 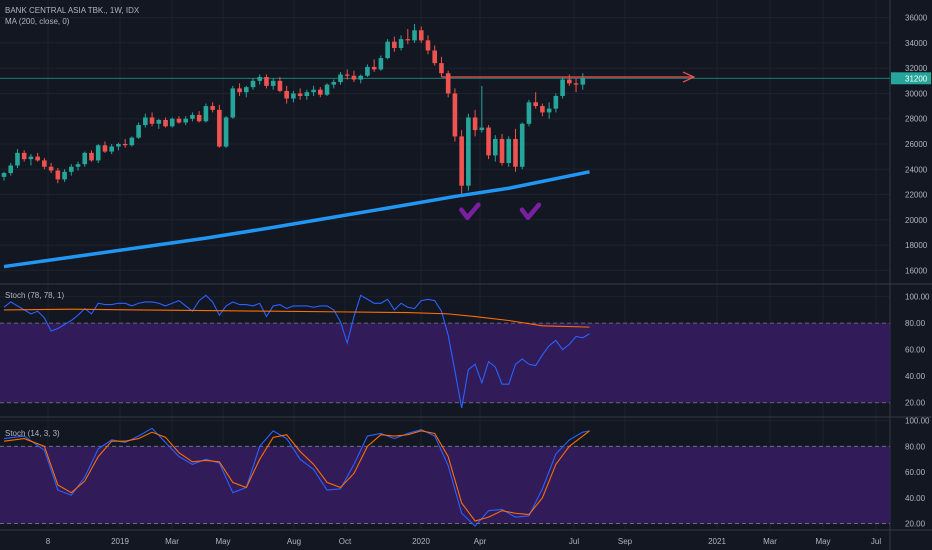 I want to click on x-tick-label: Jul, so click(x=876, y=541).